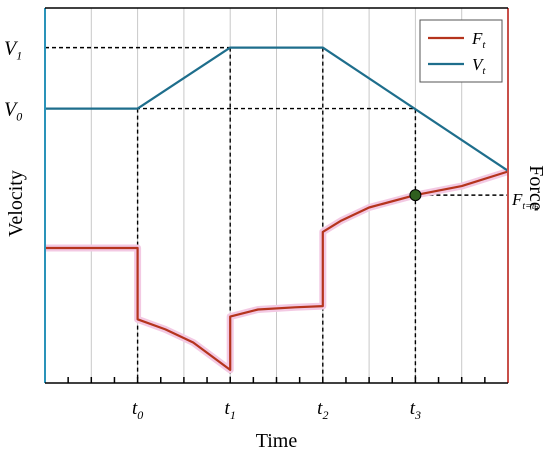 Image resolution: width=550 pixels, height=457 pixels. Describe the element at coordinates (417, 415) in the screenshot. I see `x-tick-sub: 3` at that location.